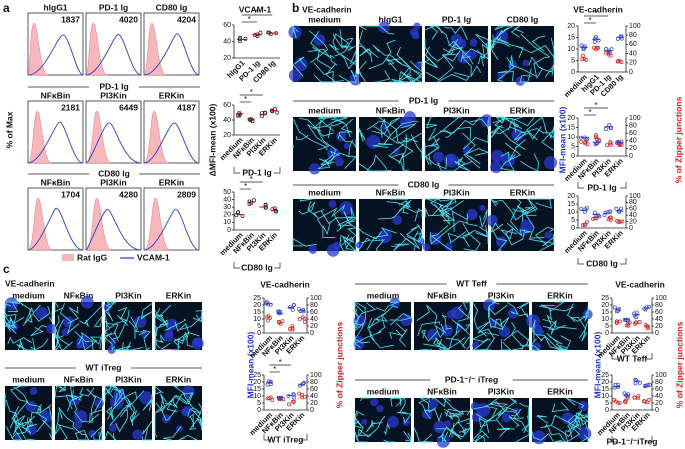 This screenshot has height=449, width=685. What do you see at coordinates (391, 192) in the screenshot?
I see `column-label: NFκBin` at bounding box center [391, 192].